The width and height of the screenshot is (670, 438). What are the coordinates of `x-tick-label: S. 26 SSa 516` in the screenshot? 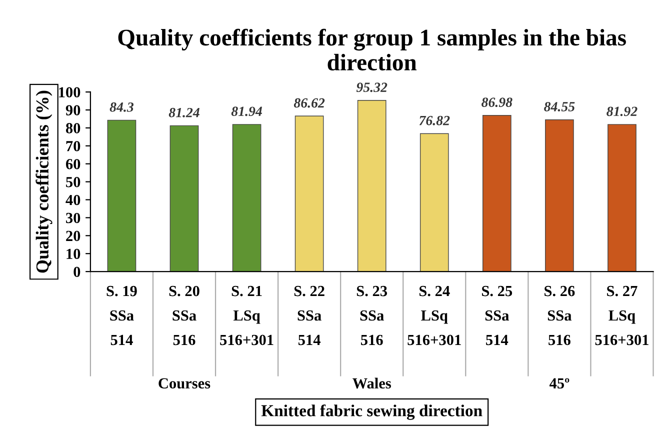 It's located at (559, 316).